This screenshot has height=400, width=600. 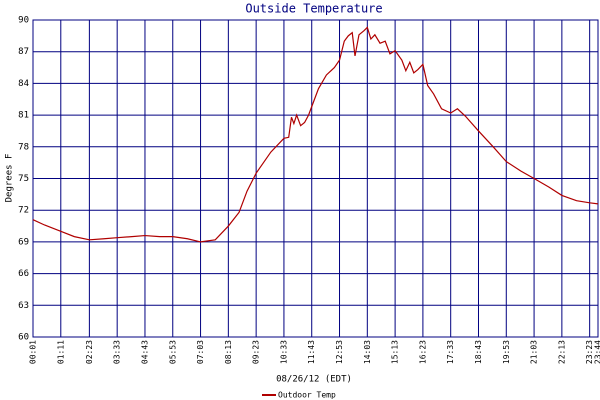 I want to click on x-tick-label: 12:53, so click(x=339, y=352).